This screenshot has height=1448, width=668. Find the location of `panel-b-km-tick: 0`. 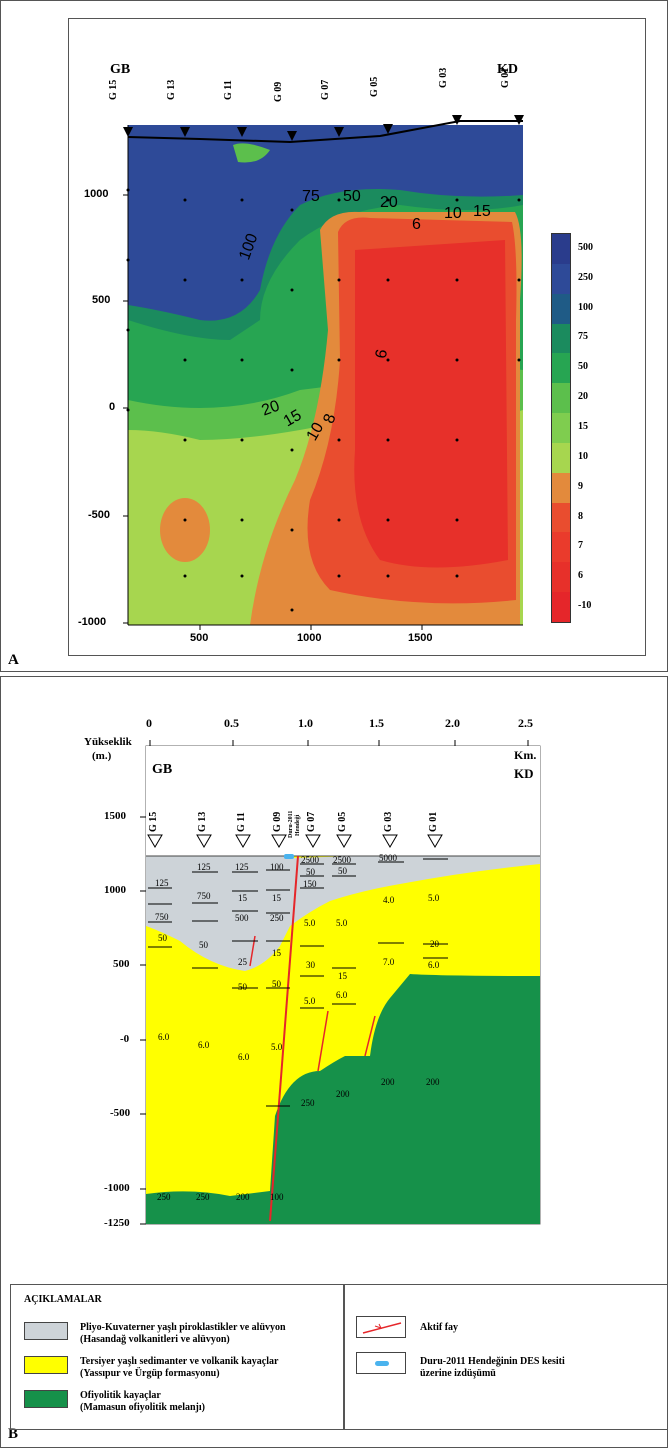

panel-b-km-tick: 0 is located at coordinates (149, 723).